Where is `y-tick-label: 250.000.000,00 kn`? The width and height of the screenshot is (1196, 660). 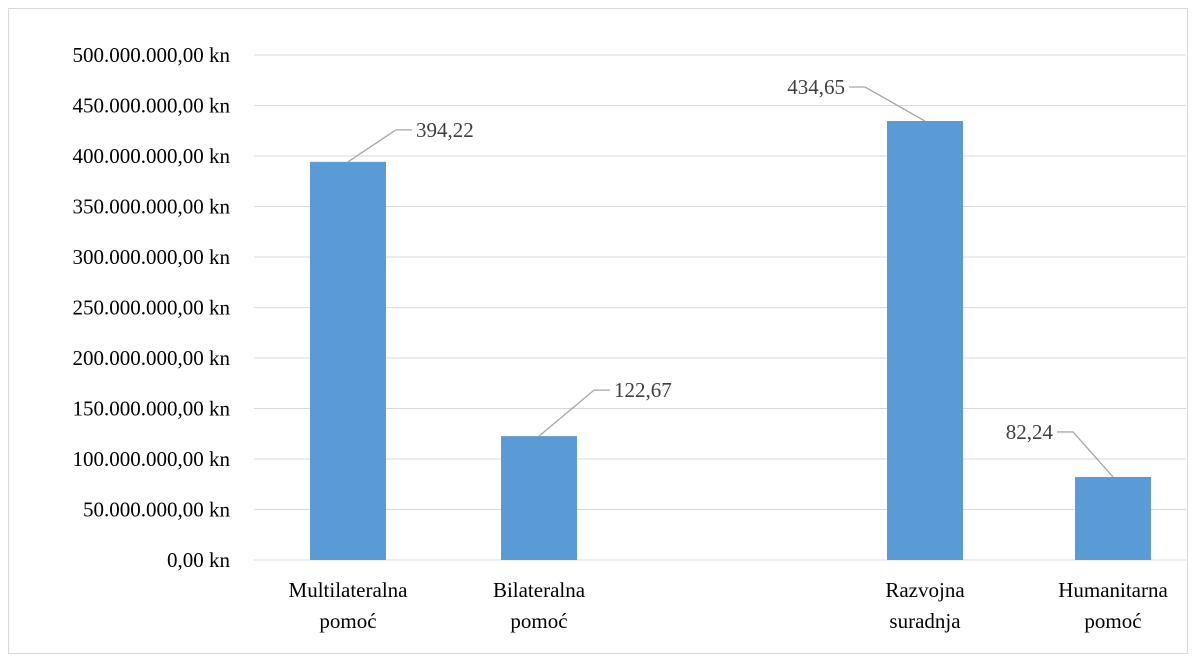 y-tick-label: 250.000.000,00 kn is located at coordinates (152, 308).